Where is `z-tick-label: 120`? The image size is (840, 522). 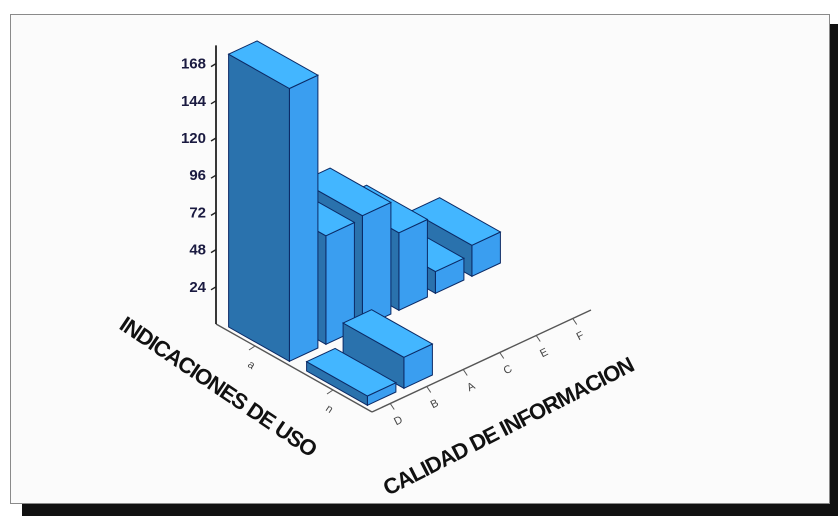
z-tick-label: 120 is located at coordinates (193, 138).